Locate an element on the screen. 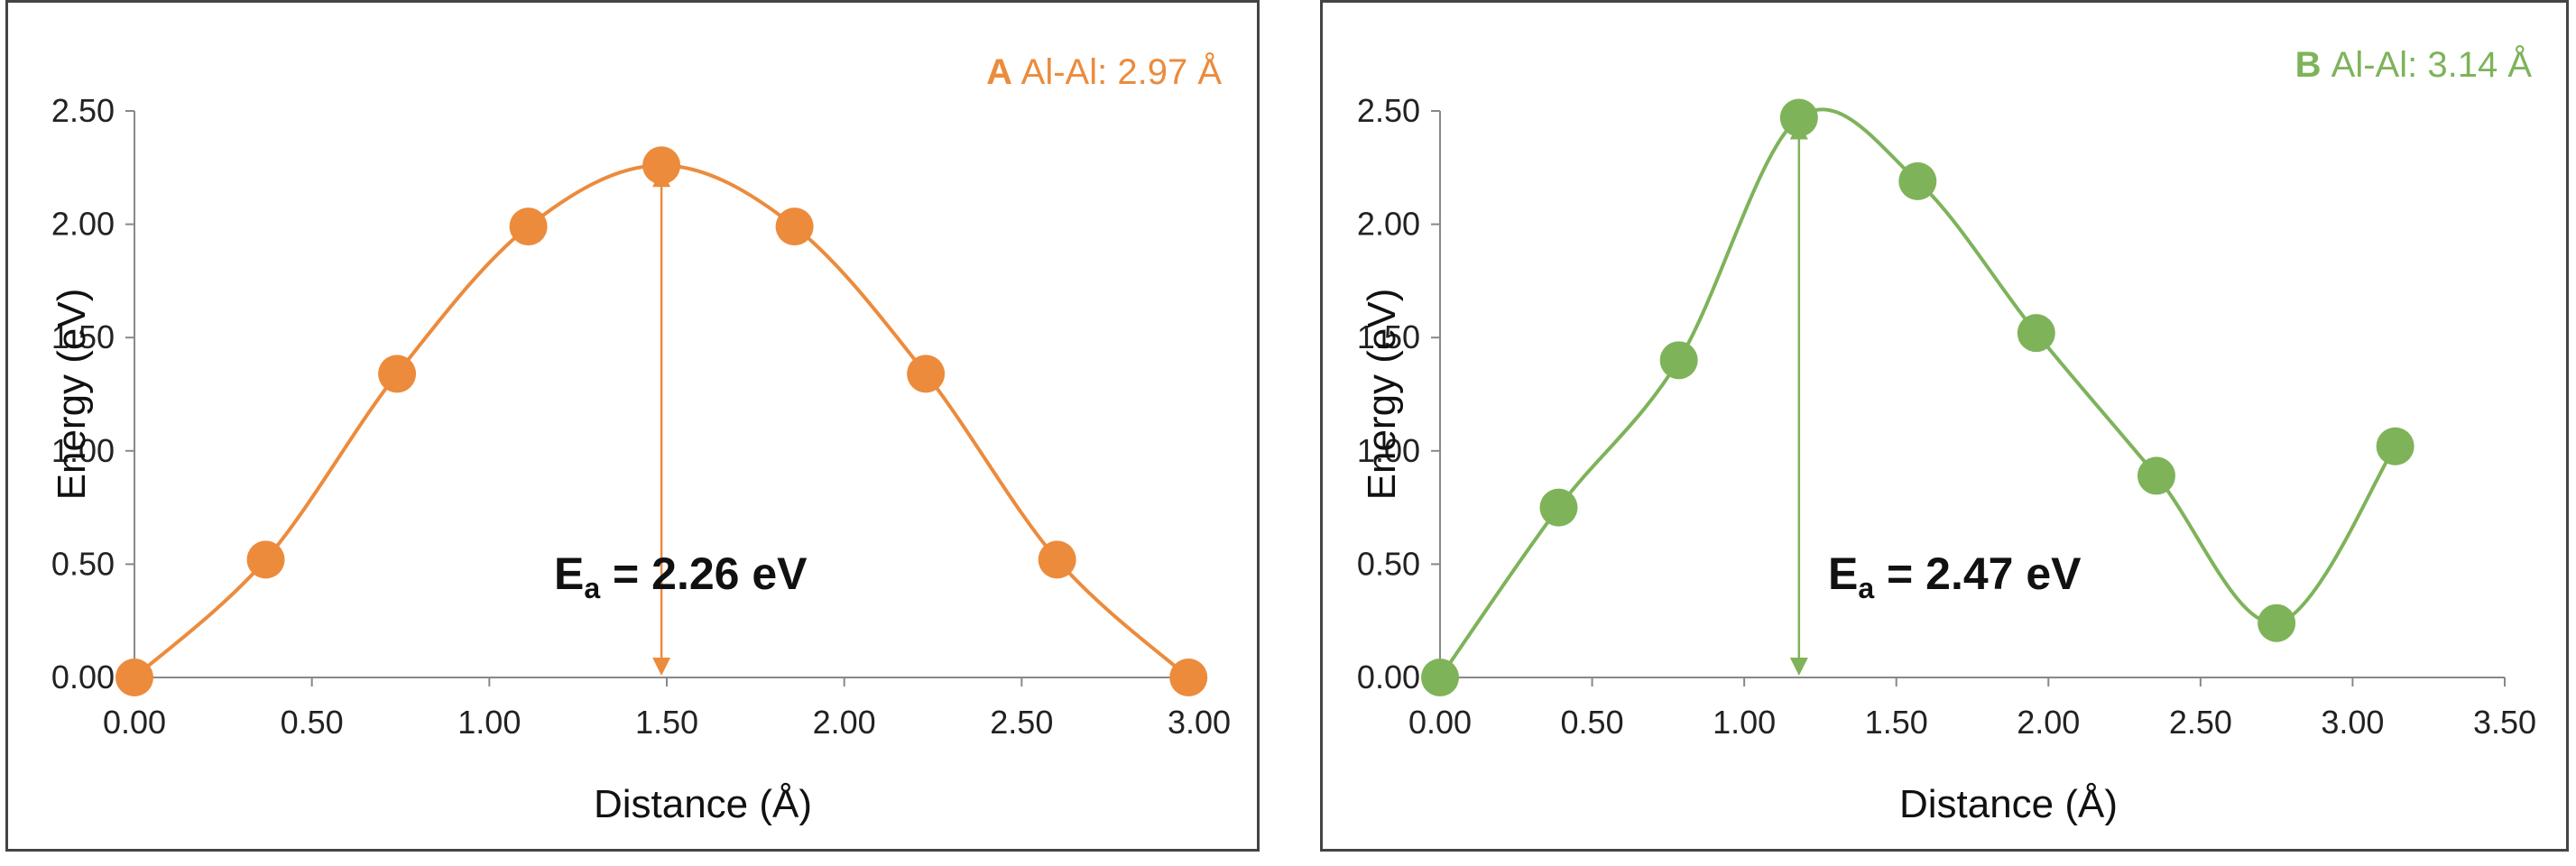 This screenshot has width=2576, height=866. chart-b-ea-label: Ea = 2.47 eV is located at coordinates (1955, 576).